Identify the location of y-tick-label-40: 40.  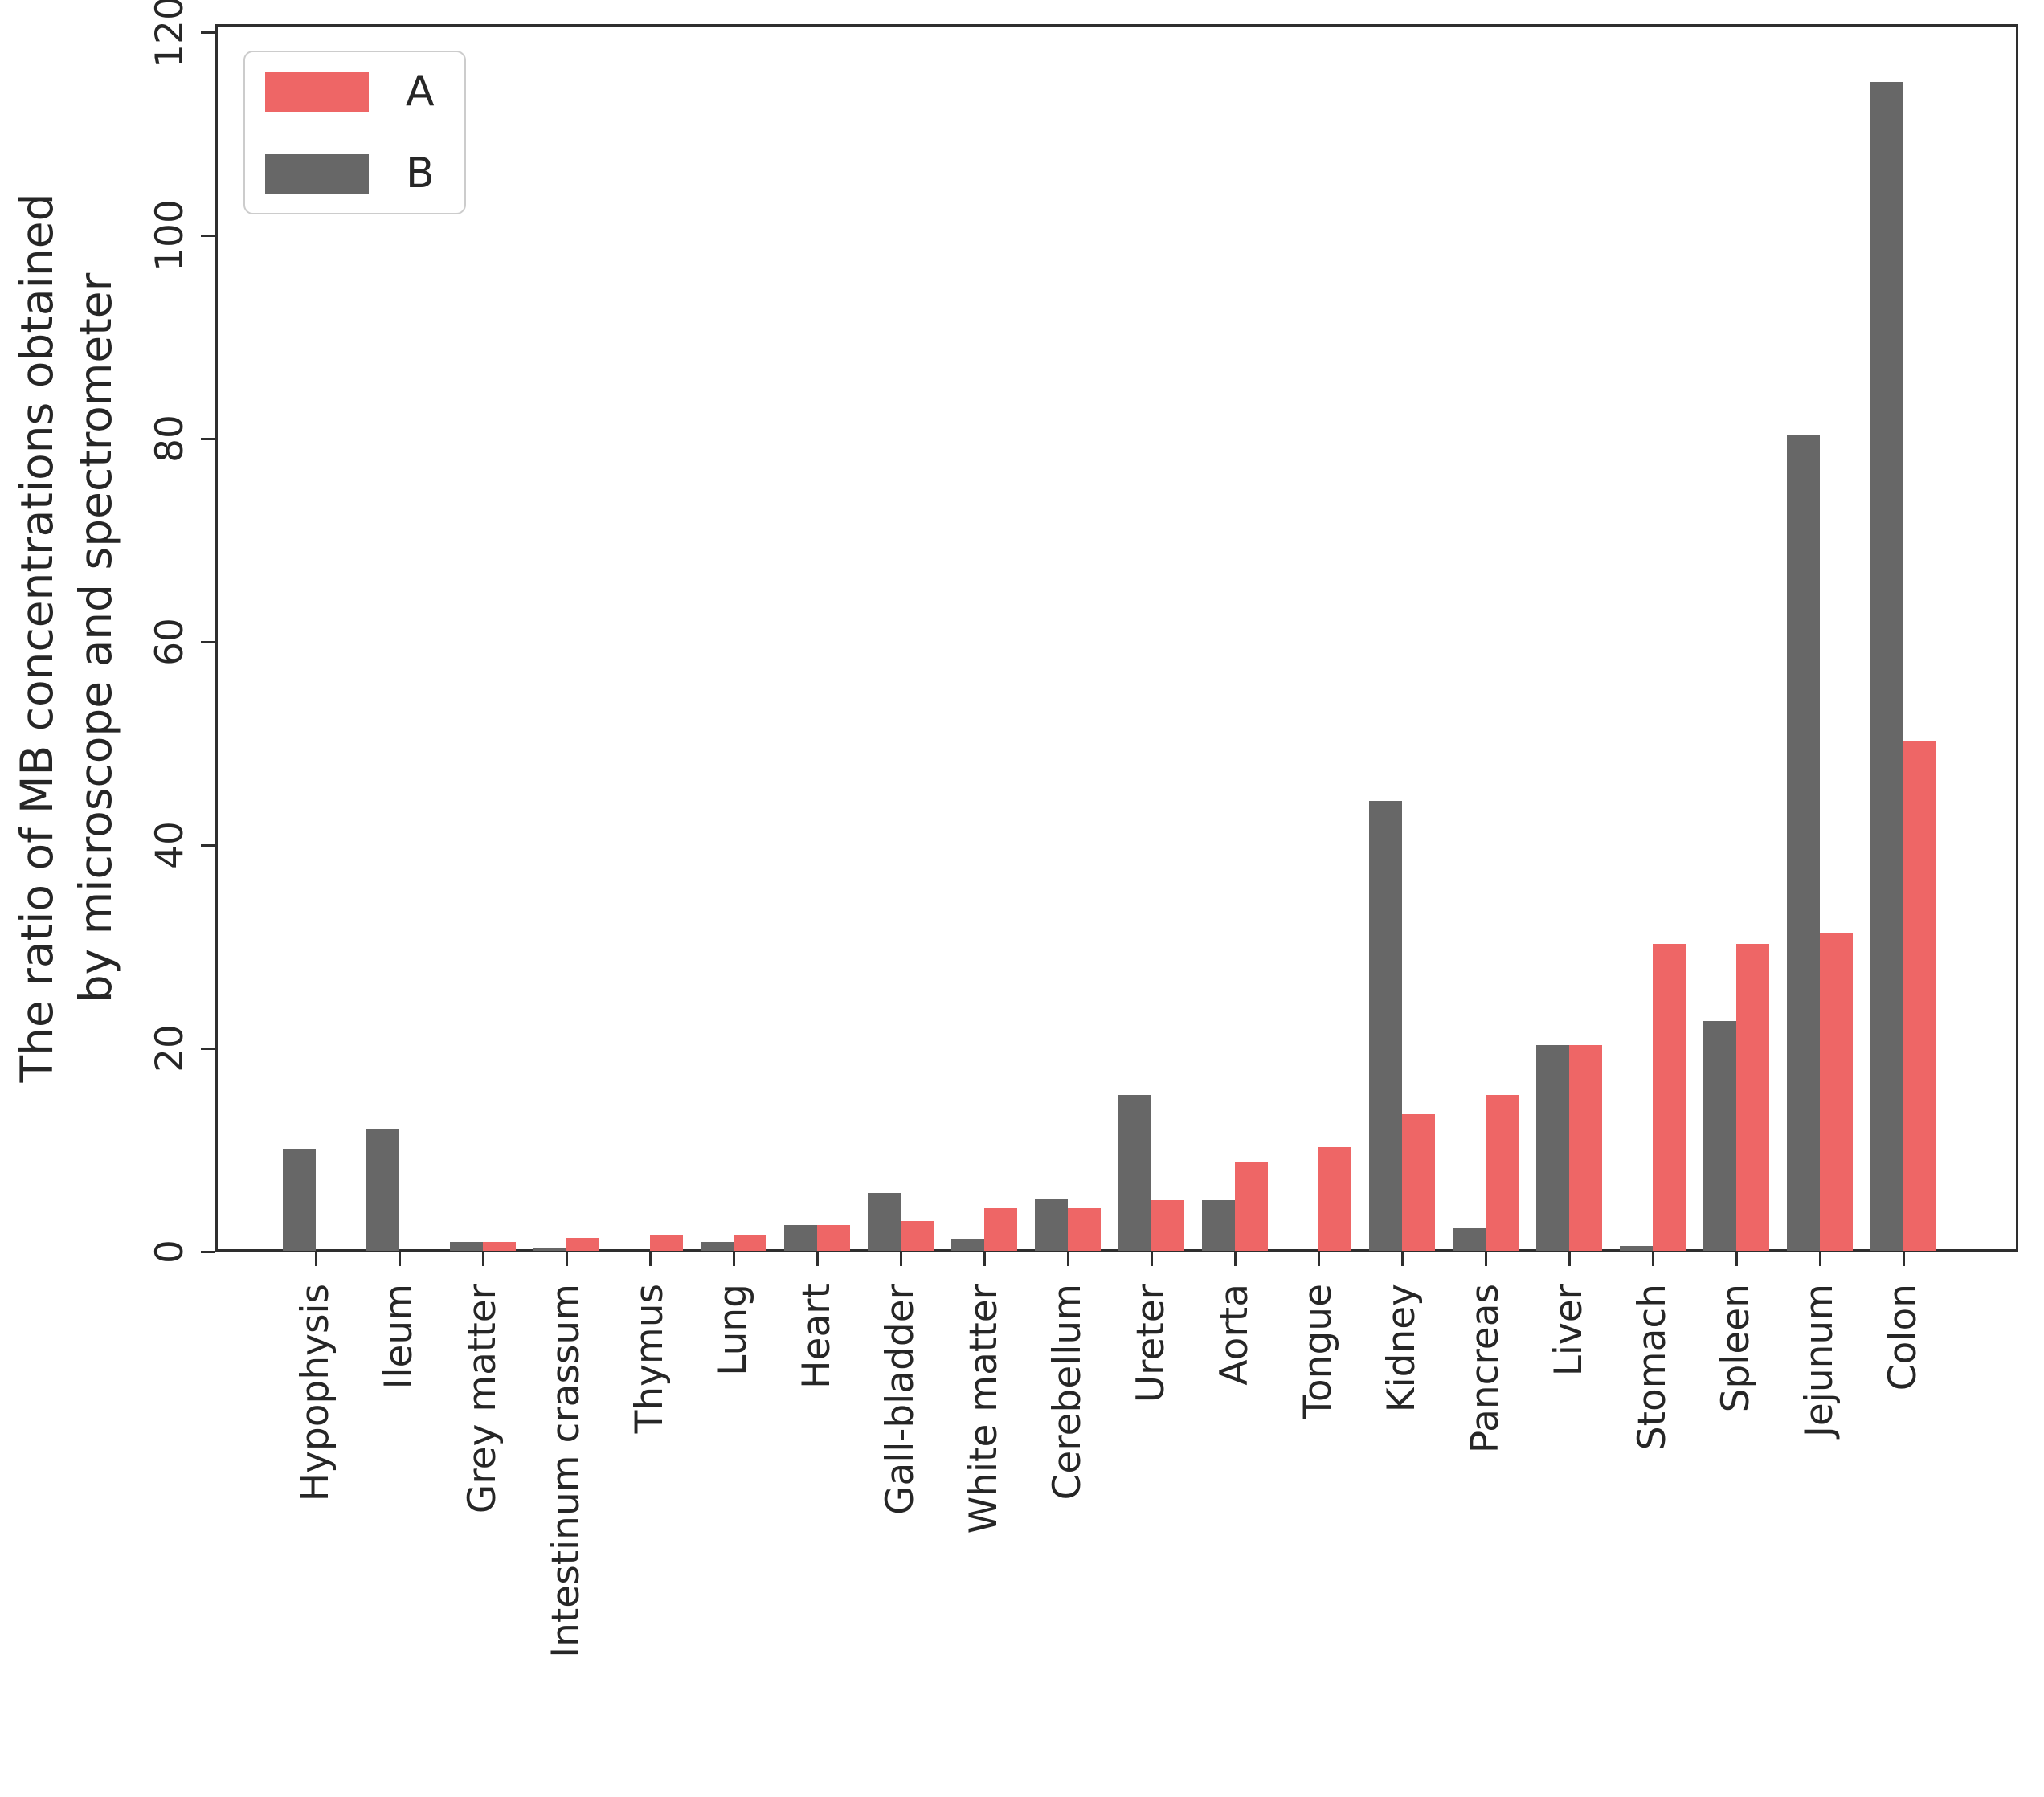
(170, 845).